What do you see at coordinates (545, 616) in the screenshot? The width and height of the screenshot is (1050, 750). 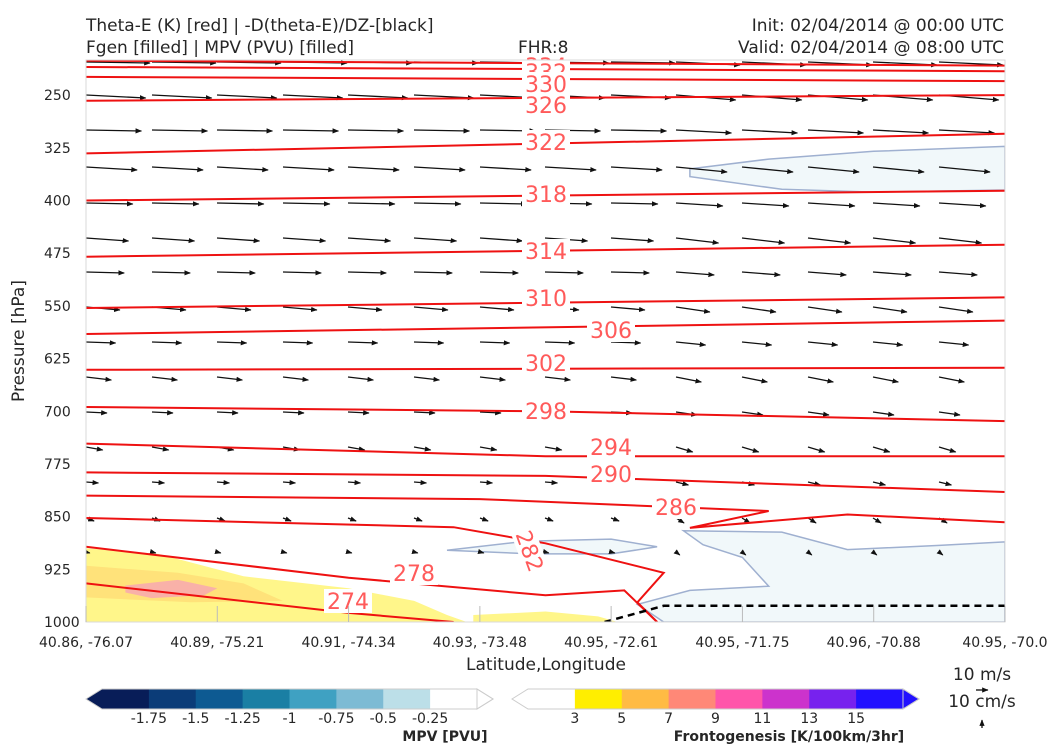 I see `frontogenesis-region` at bounding box center [545, 616].